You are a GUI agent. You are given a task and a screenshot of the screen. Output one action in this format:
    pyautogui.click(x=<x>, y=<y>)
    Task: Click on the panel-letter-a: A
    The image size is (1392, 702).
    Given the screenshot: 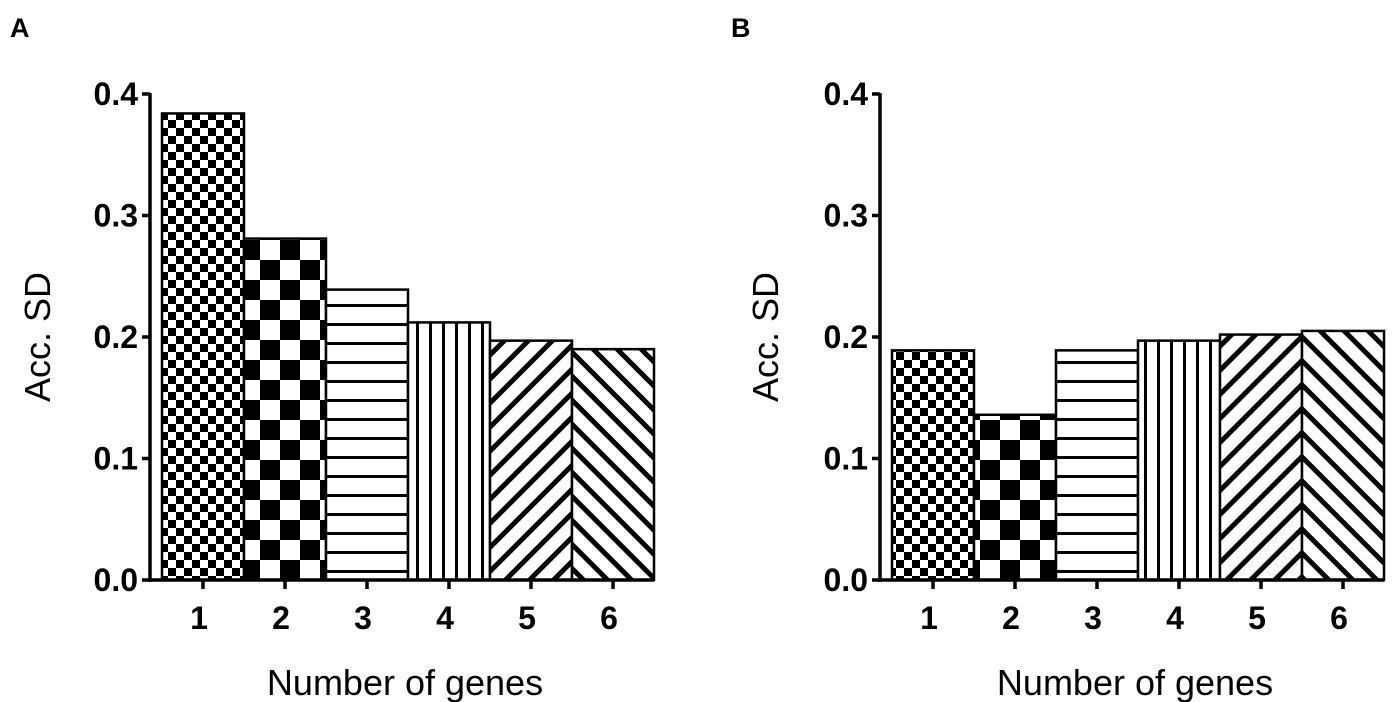 What is the action you would take?
    pyautogui.click(x=20, y=28)
    